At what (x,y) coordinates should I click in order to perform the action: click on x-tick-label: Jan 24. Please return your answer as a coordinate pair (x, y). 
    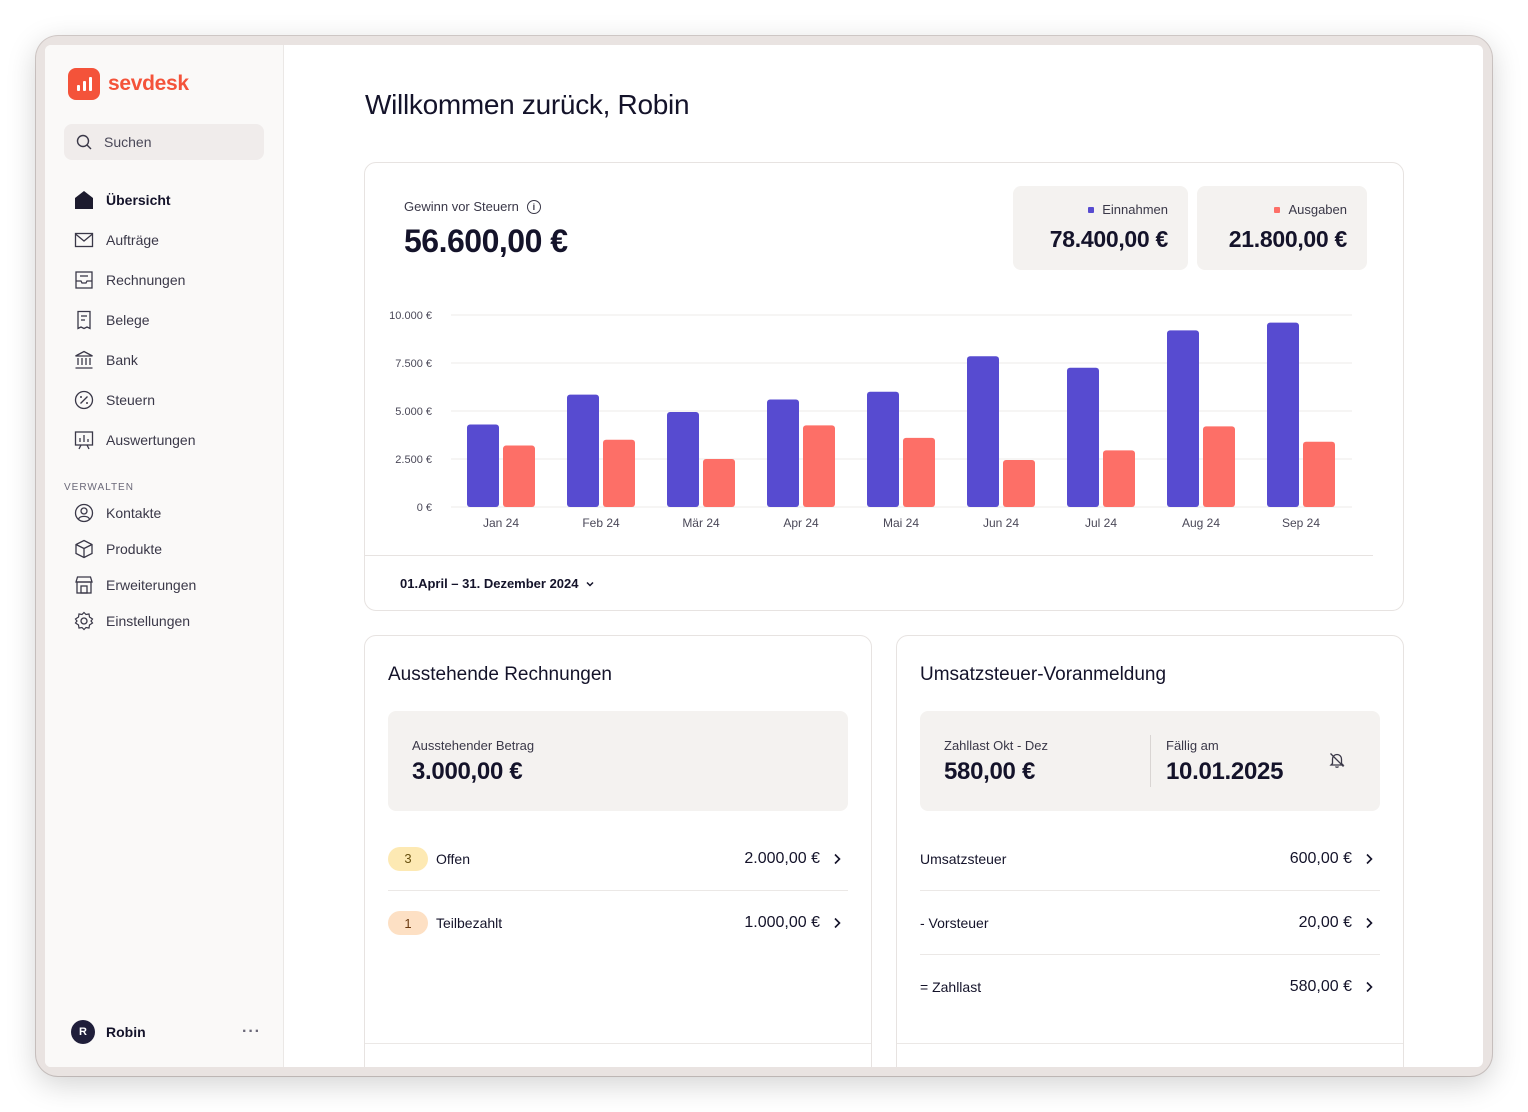
    Looking at the image, I should click on (501, 523).